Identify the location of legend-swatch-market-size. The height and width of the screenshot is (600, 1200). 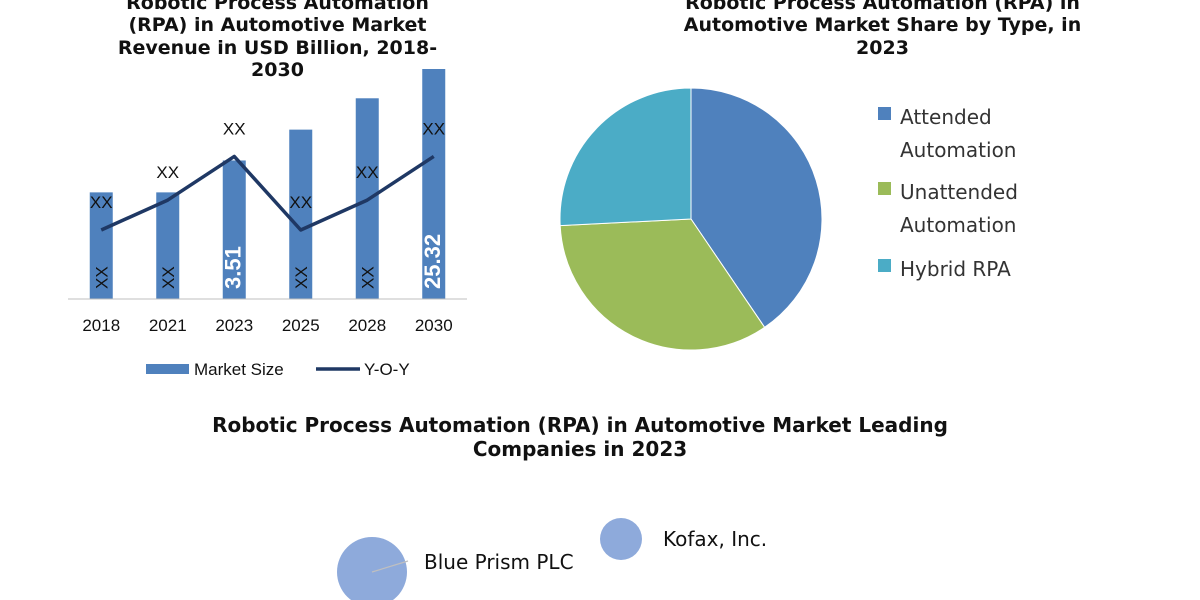
(167, 369).